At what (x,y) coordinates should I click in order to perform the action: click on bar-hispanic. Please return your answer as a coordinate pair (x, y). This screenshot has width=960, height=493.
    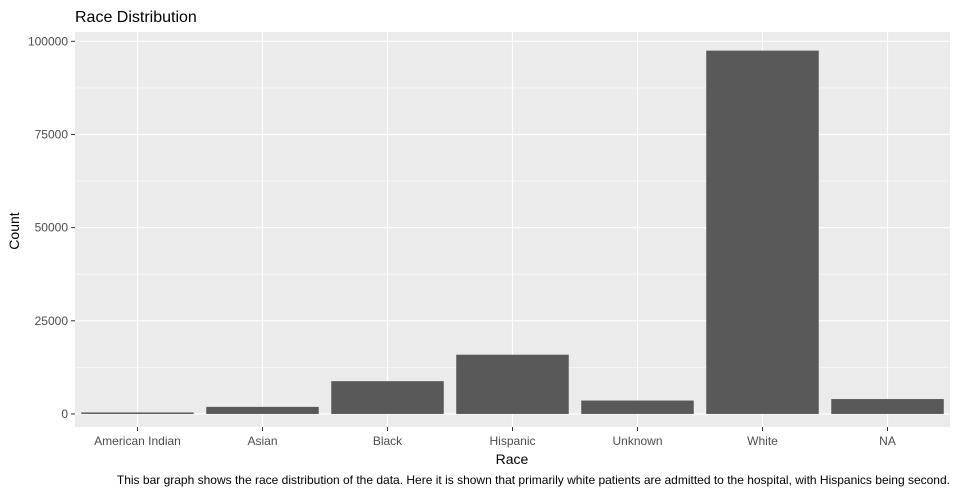
    Looking at the image, I should click on (512, 384).